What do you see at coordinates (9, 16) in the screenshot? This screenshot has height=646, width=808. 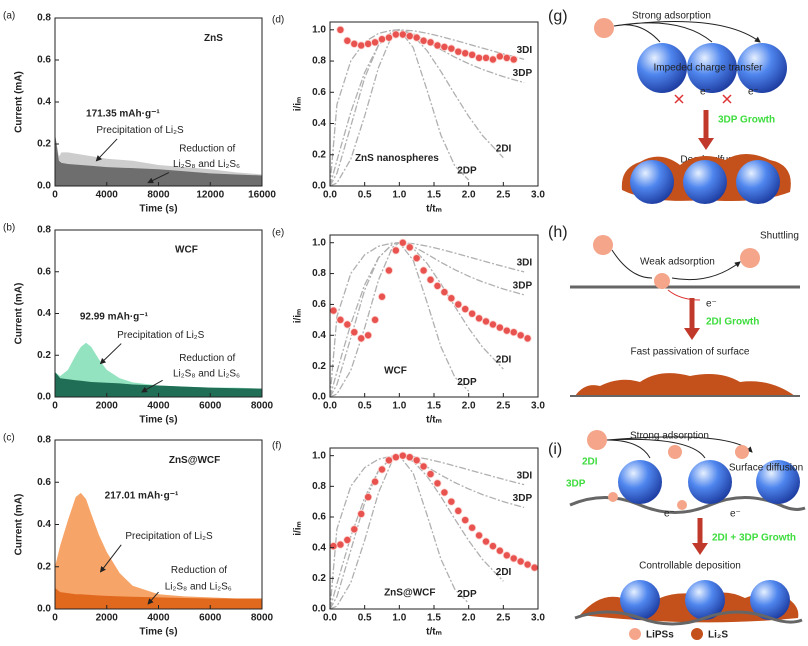 I see `panel-label: (a)` at bounding box center [9, 16].